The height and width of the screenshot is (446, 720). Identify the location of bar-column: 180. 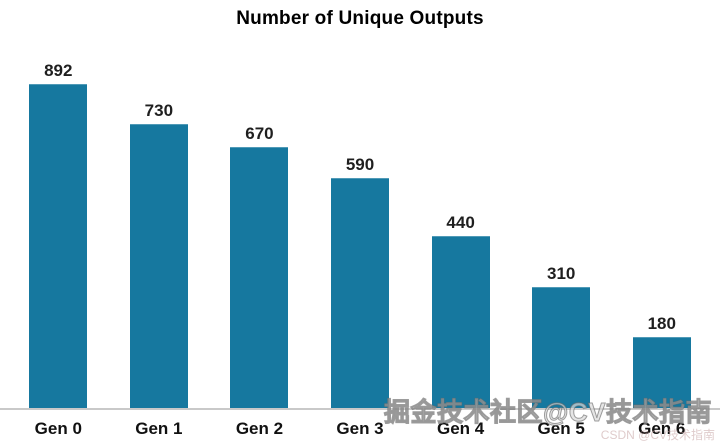
(661, 235).